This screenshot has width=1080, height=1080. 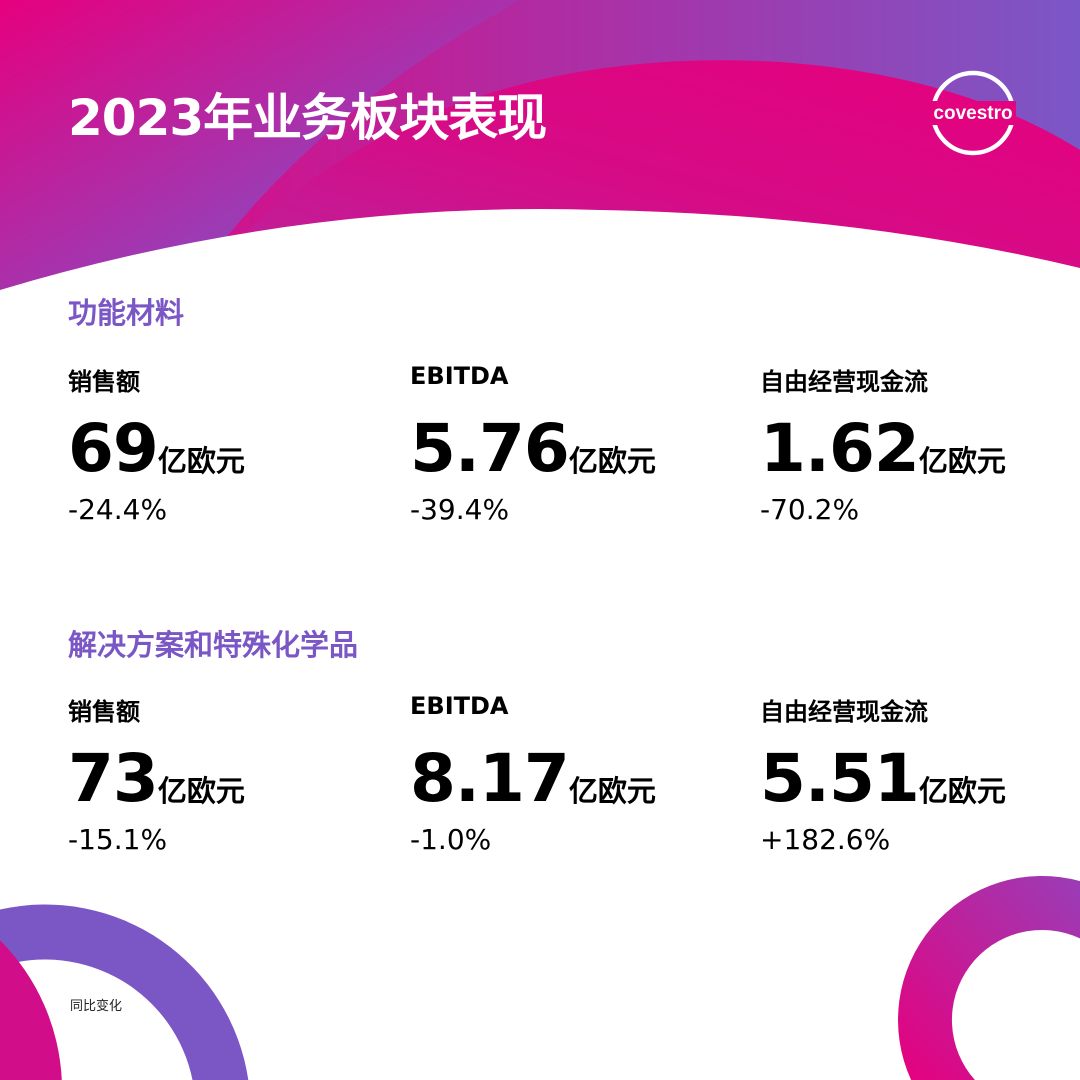 I want to click on page-title: 2023年业务板块表现, so click(x=307, y=118).